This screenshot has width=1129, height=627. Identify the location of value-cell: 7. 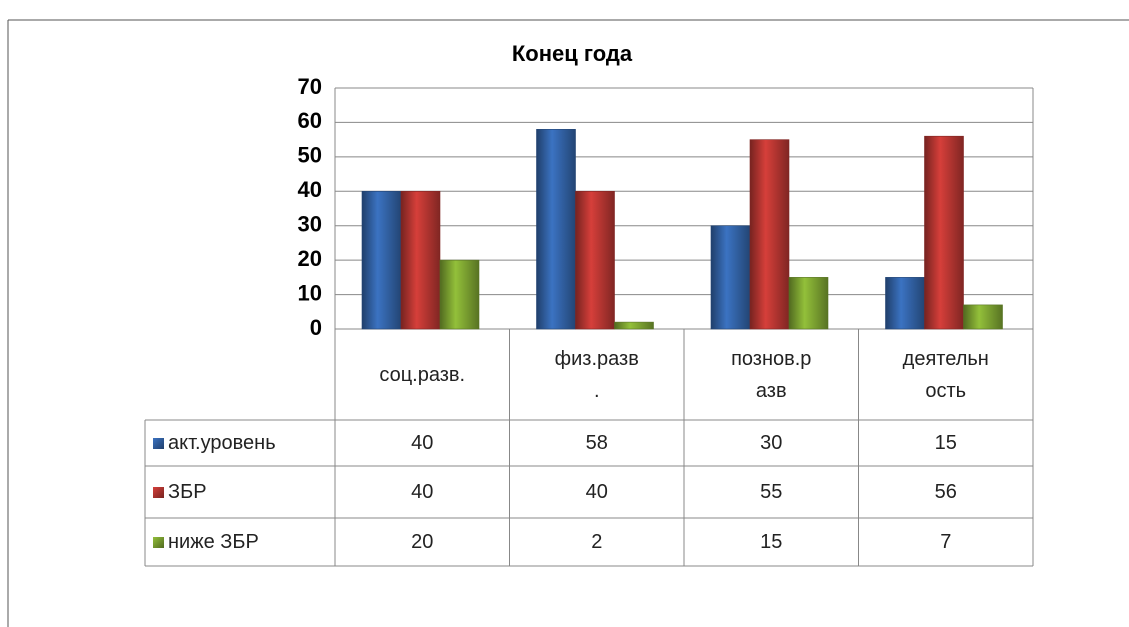
(946, 541).